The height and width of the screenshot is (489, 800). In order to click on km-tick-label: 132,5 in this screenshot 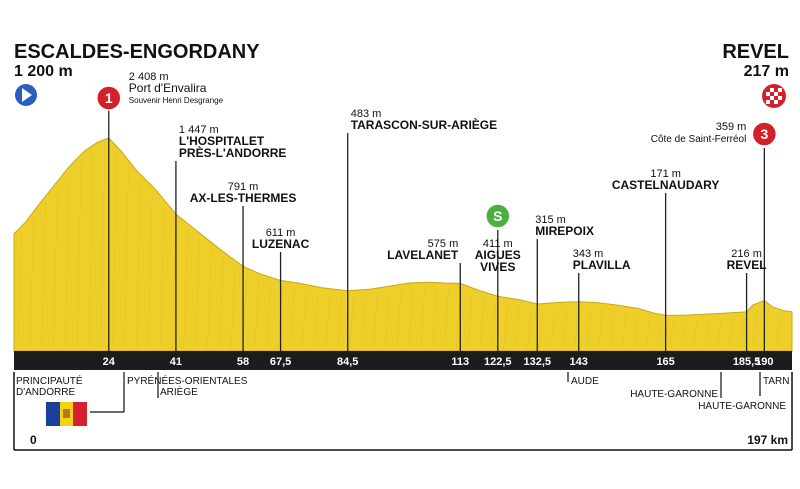, I will do `click(538, 362)`.